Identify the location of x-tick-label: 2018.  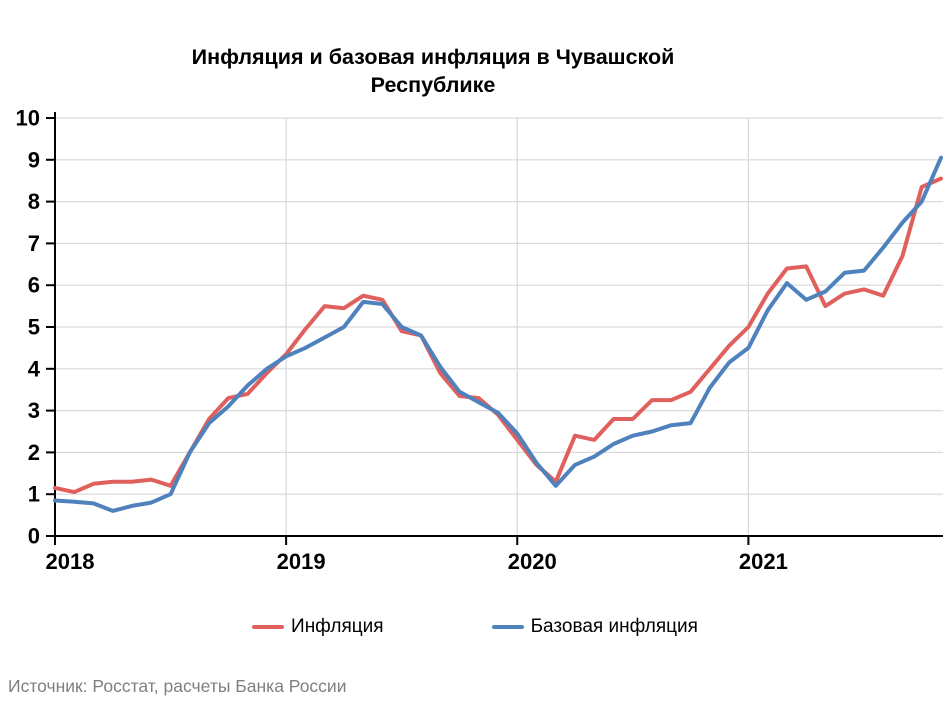
(70, 561).